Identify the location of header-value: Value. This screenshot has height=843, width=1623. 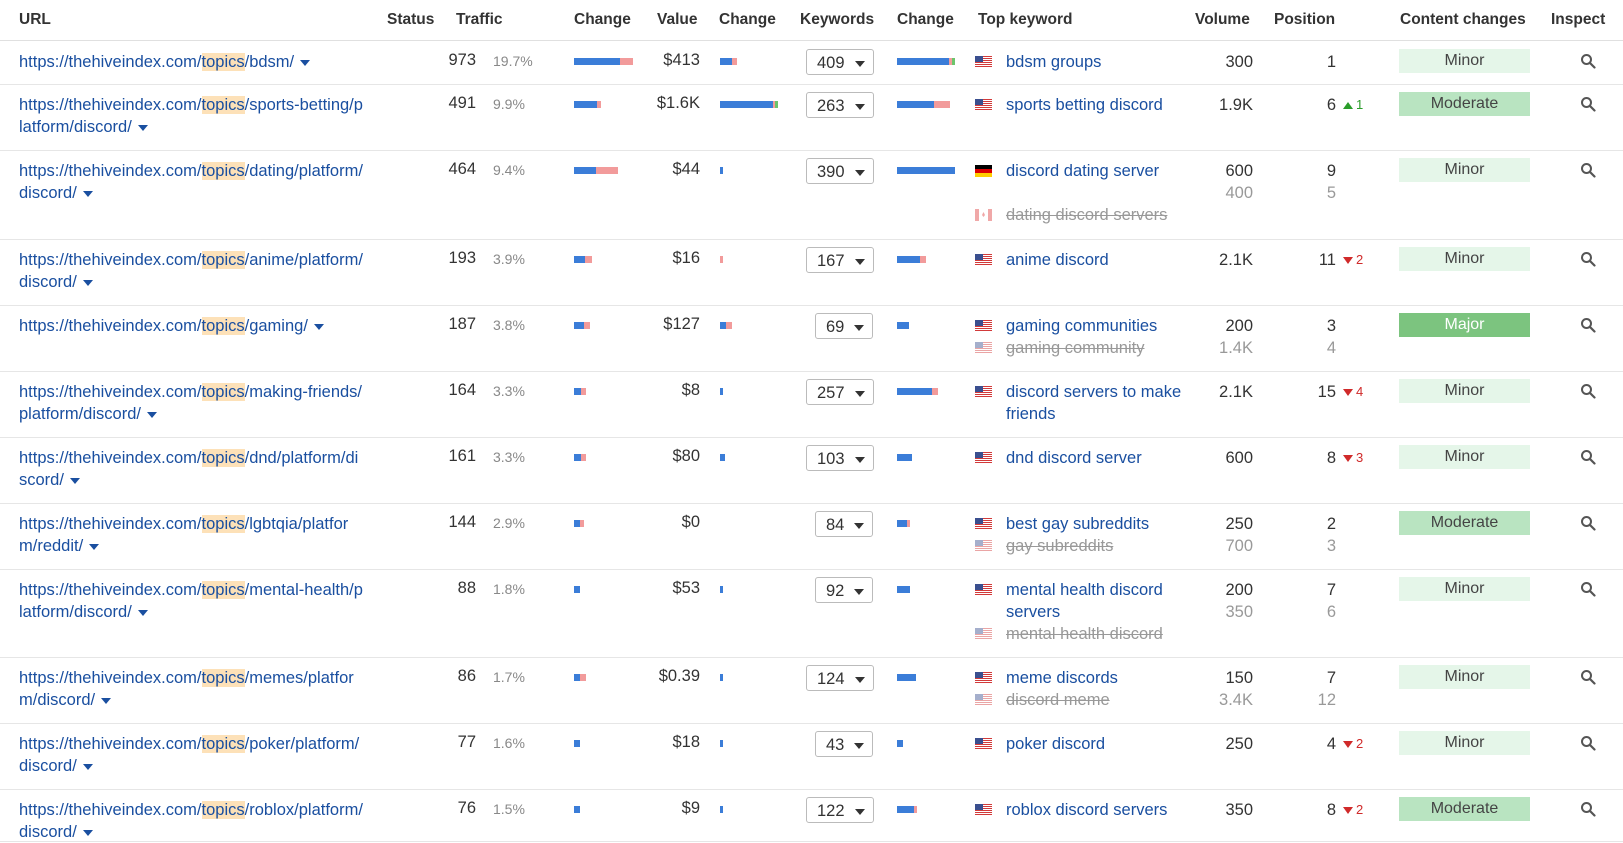
(677, 19).